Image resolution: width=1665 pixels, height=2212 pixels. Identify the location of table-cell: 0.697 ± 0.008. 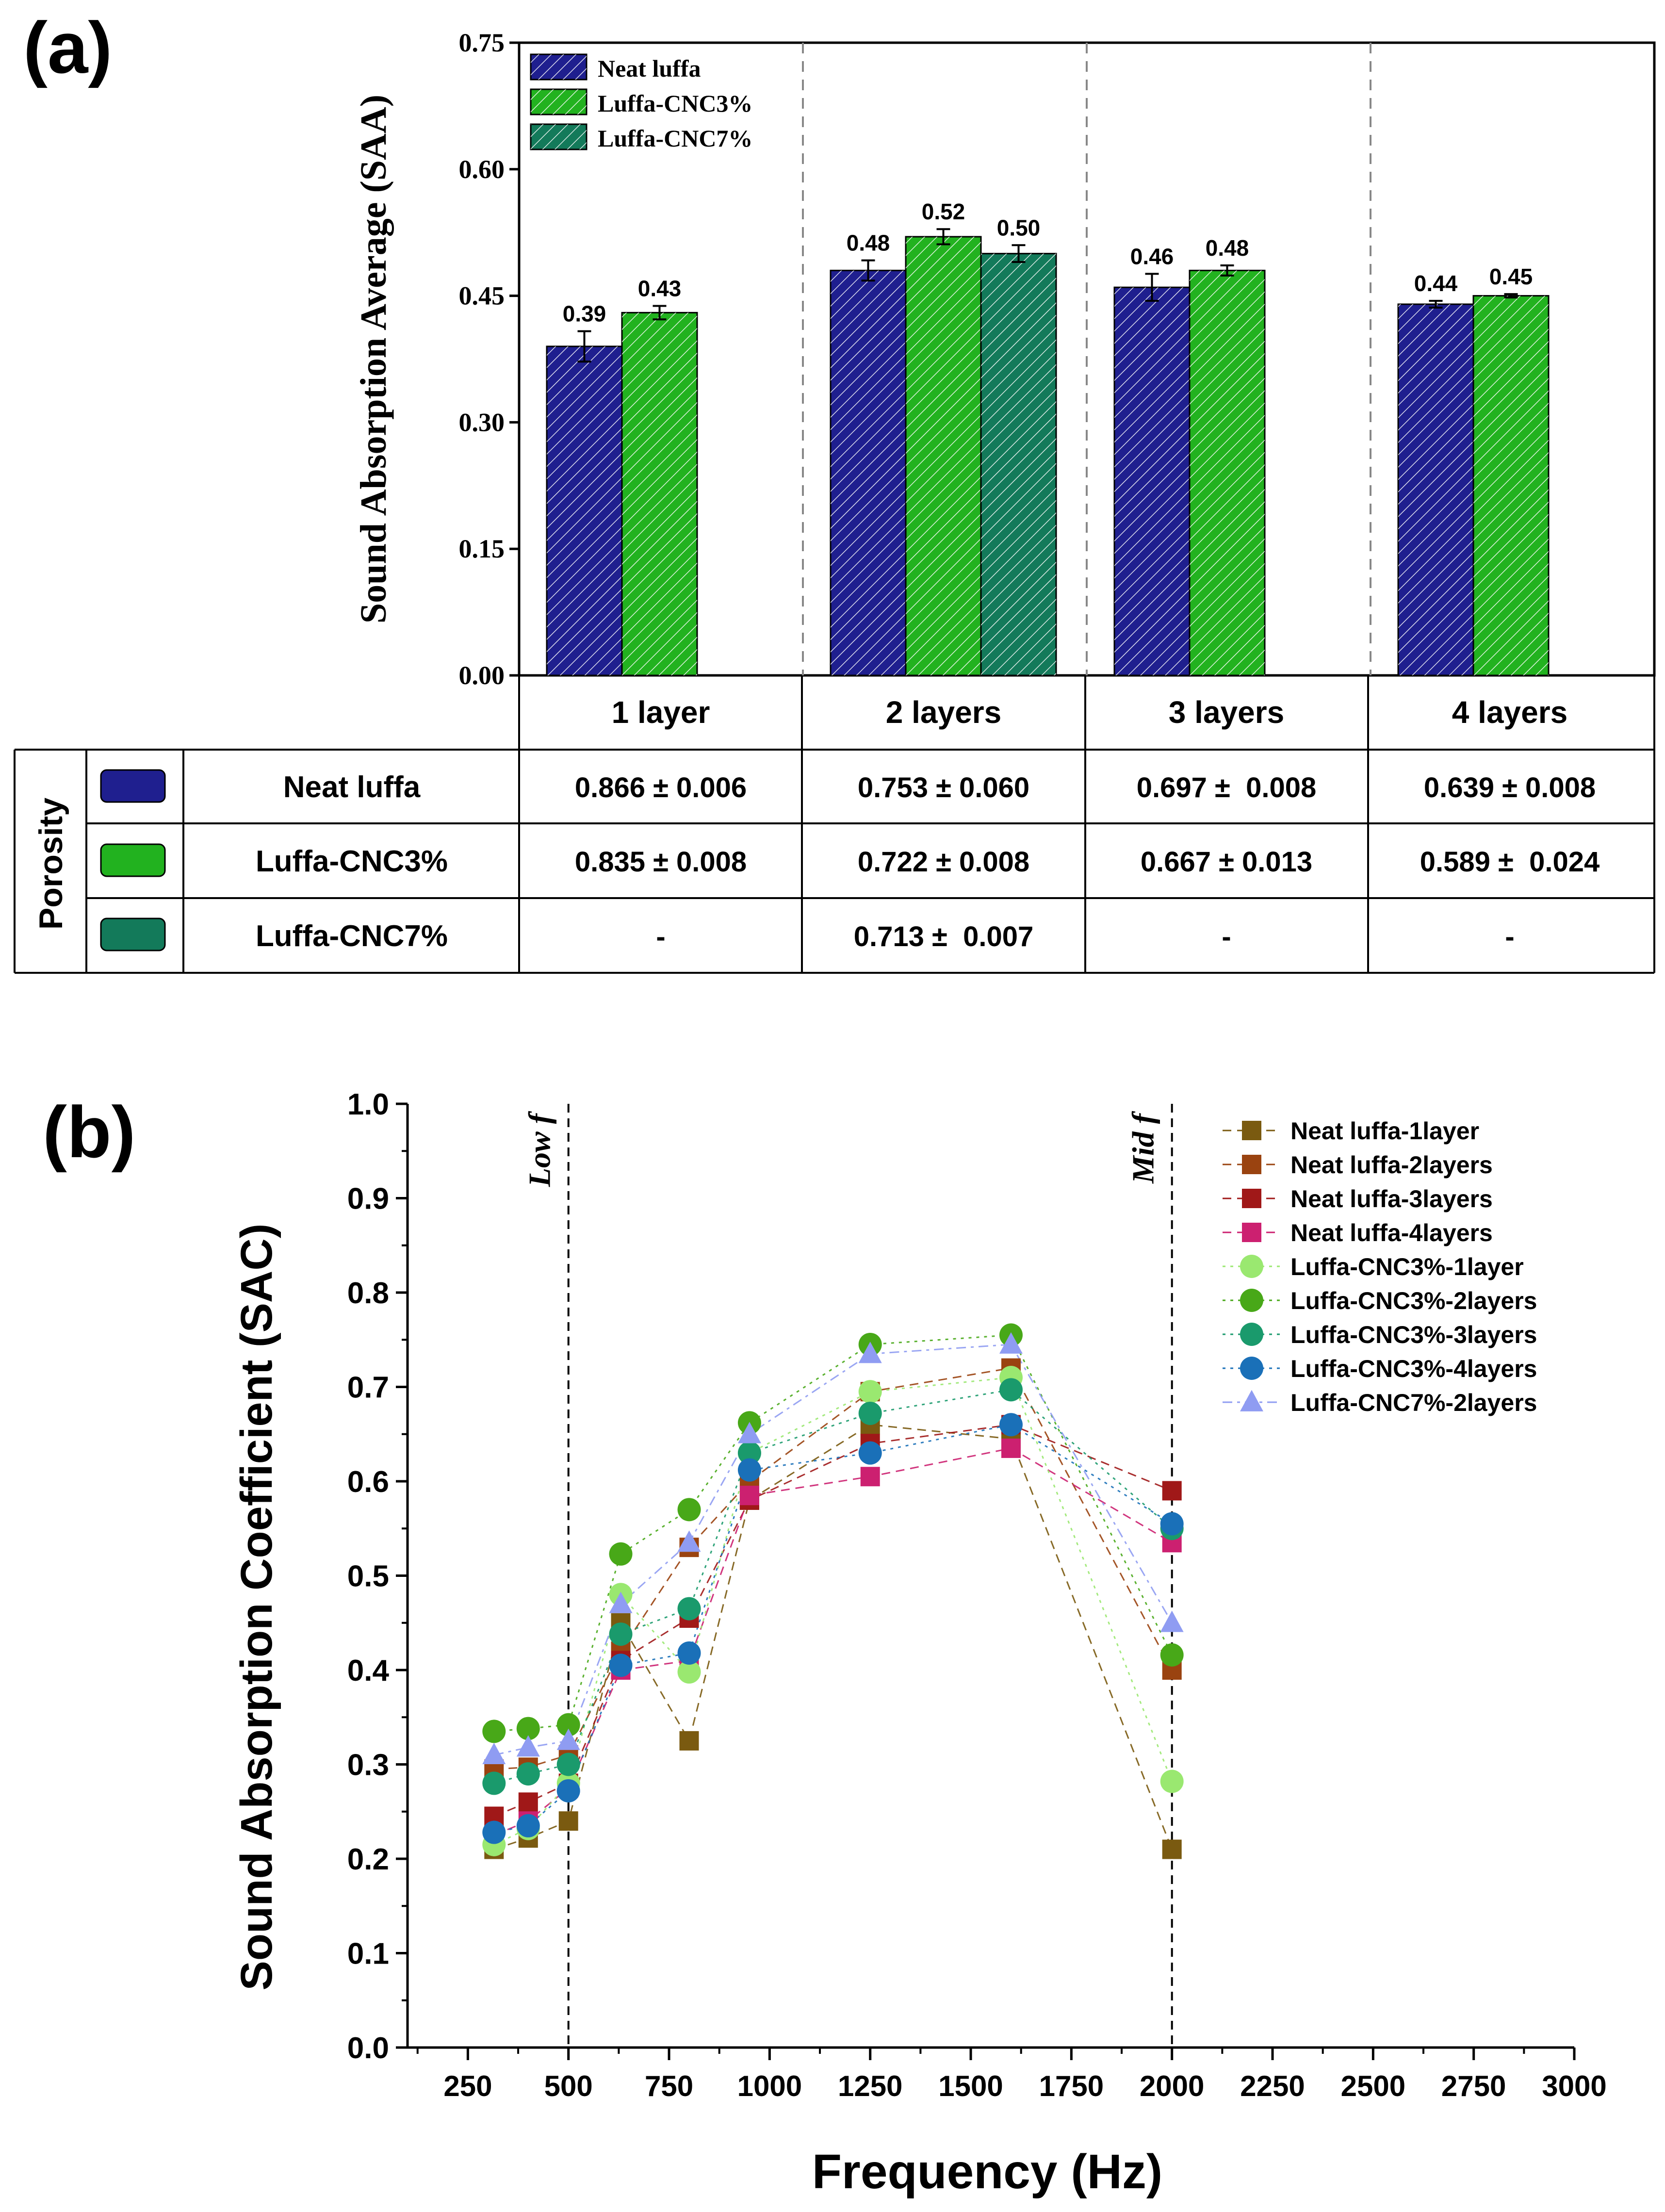
(1226, 787).